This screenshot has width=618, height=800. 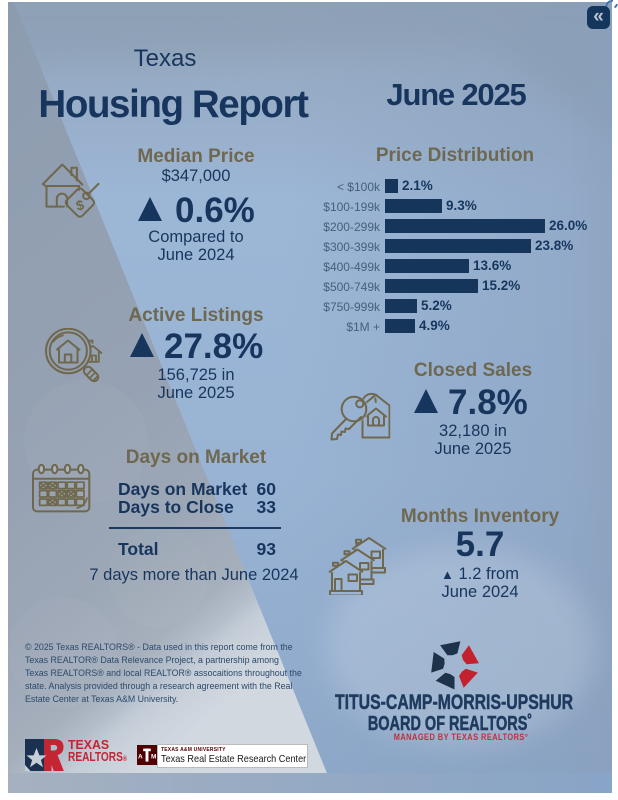 I want to click on svg-text: A, so click(x=140, y=757).